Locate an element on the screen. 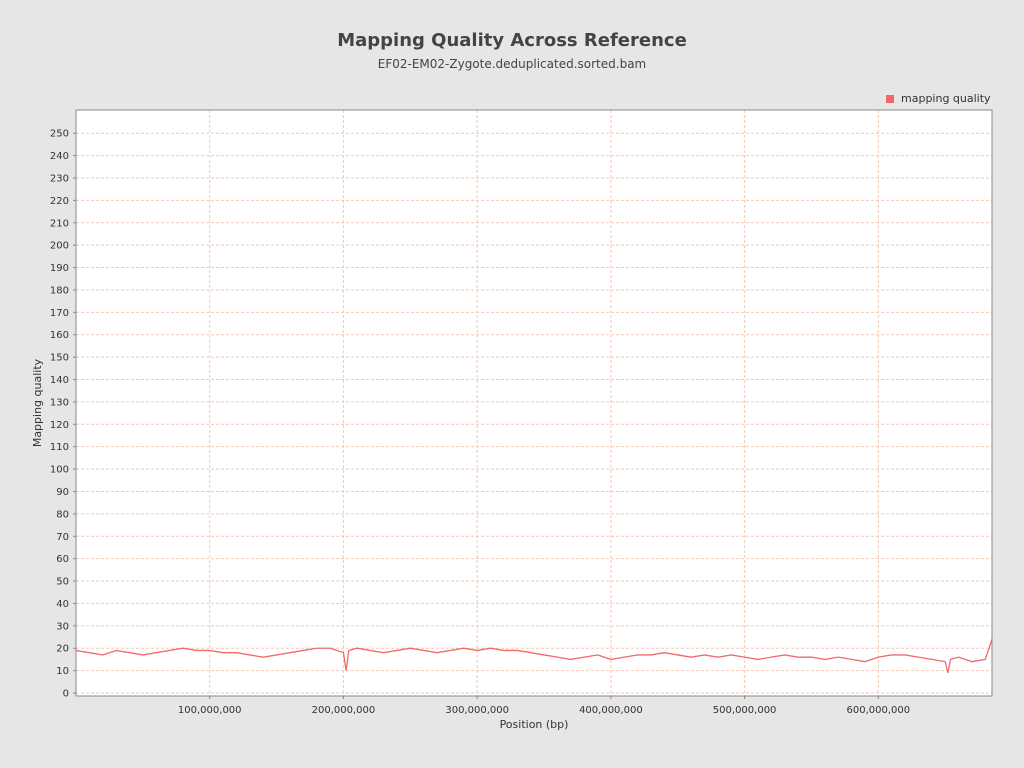  x-tick-label: 300,000,000 is located at coordinates (477, 710).